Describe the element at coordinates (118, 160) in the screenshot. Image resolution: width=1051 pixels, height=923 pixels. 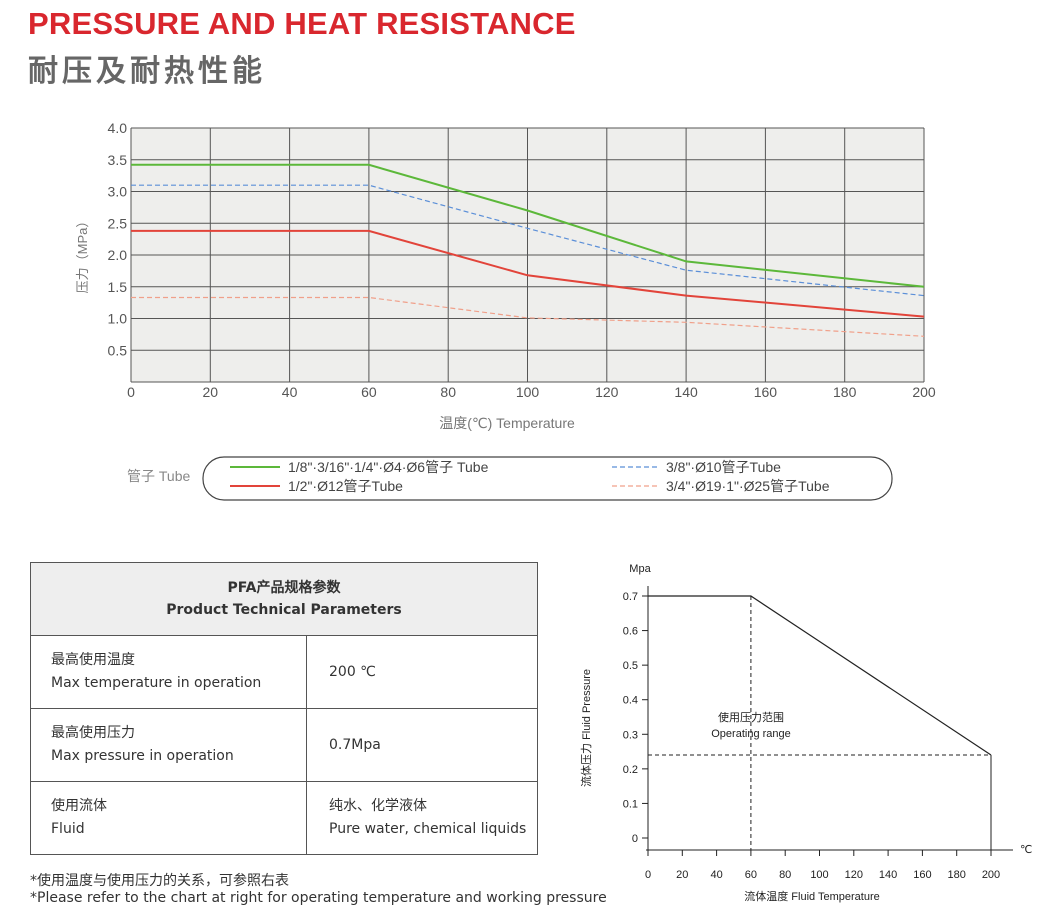
I see `y-tick-label: 3.5` at that location.